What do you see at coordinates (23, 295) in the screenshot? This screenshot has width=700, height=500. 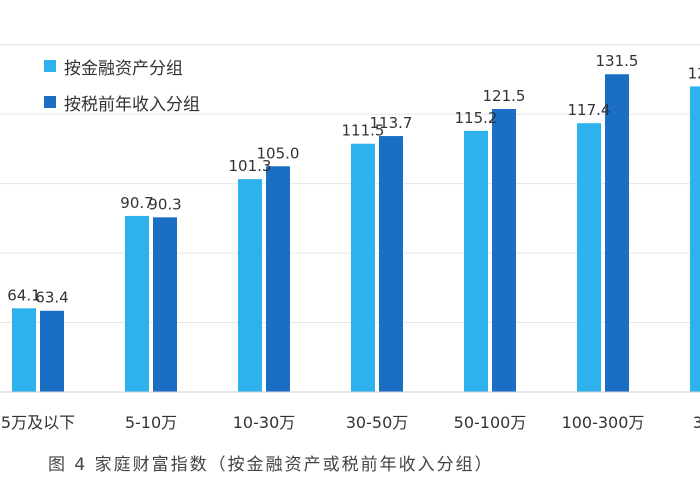 I see `data-label: 64.1` at bounding box center [23, 295].